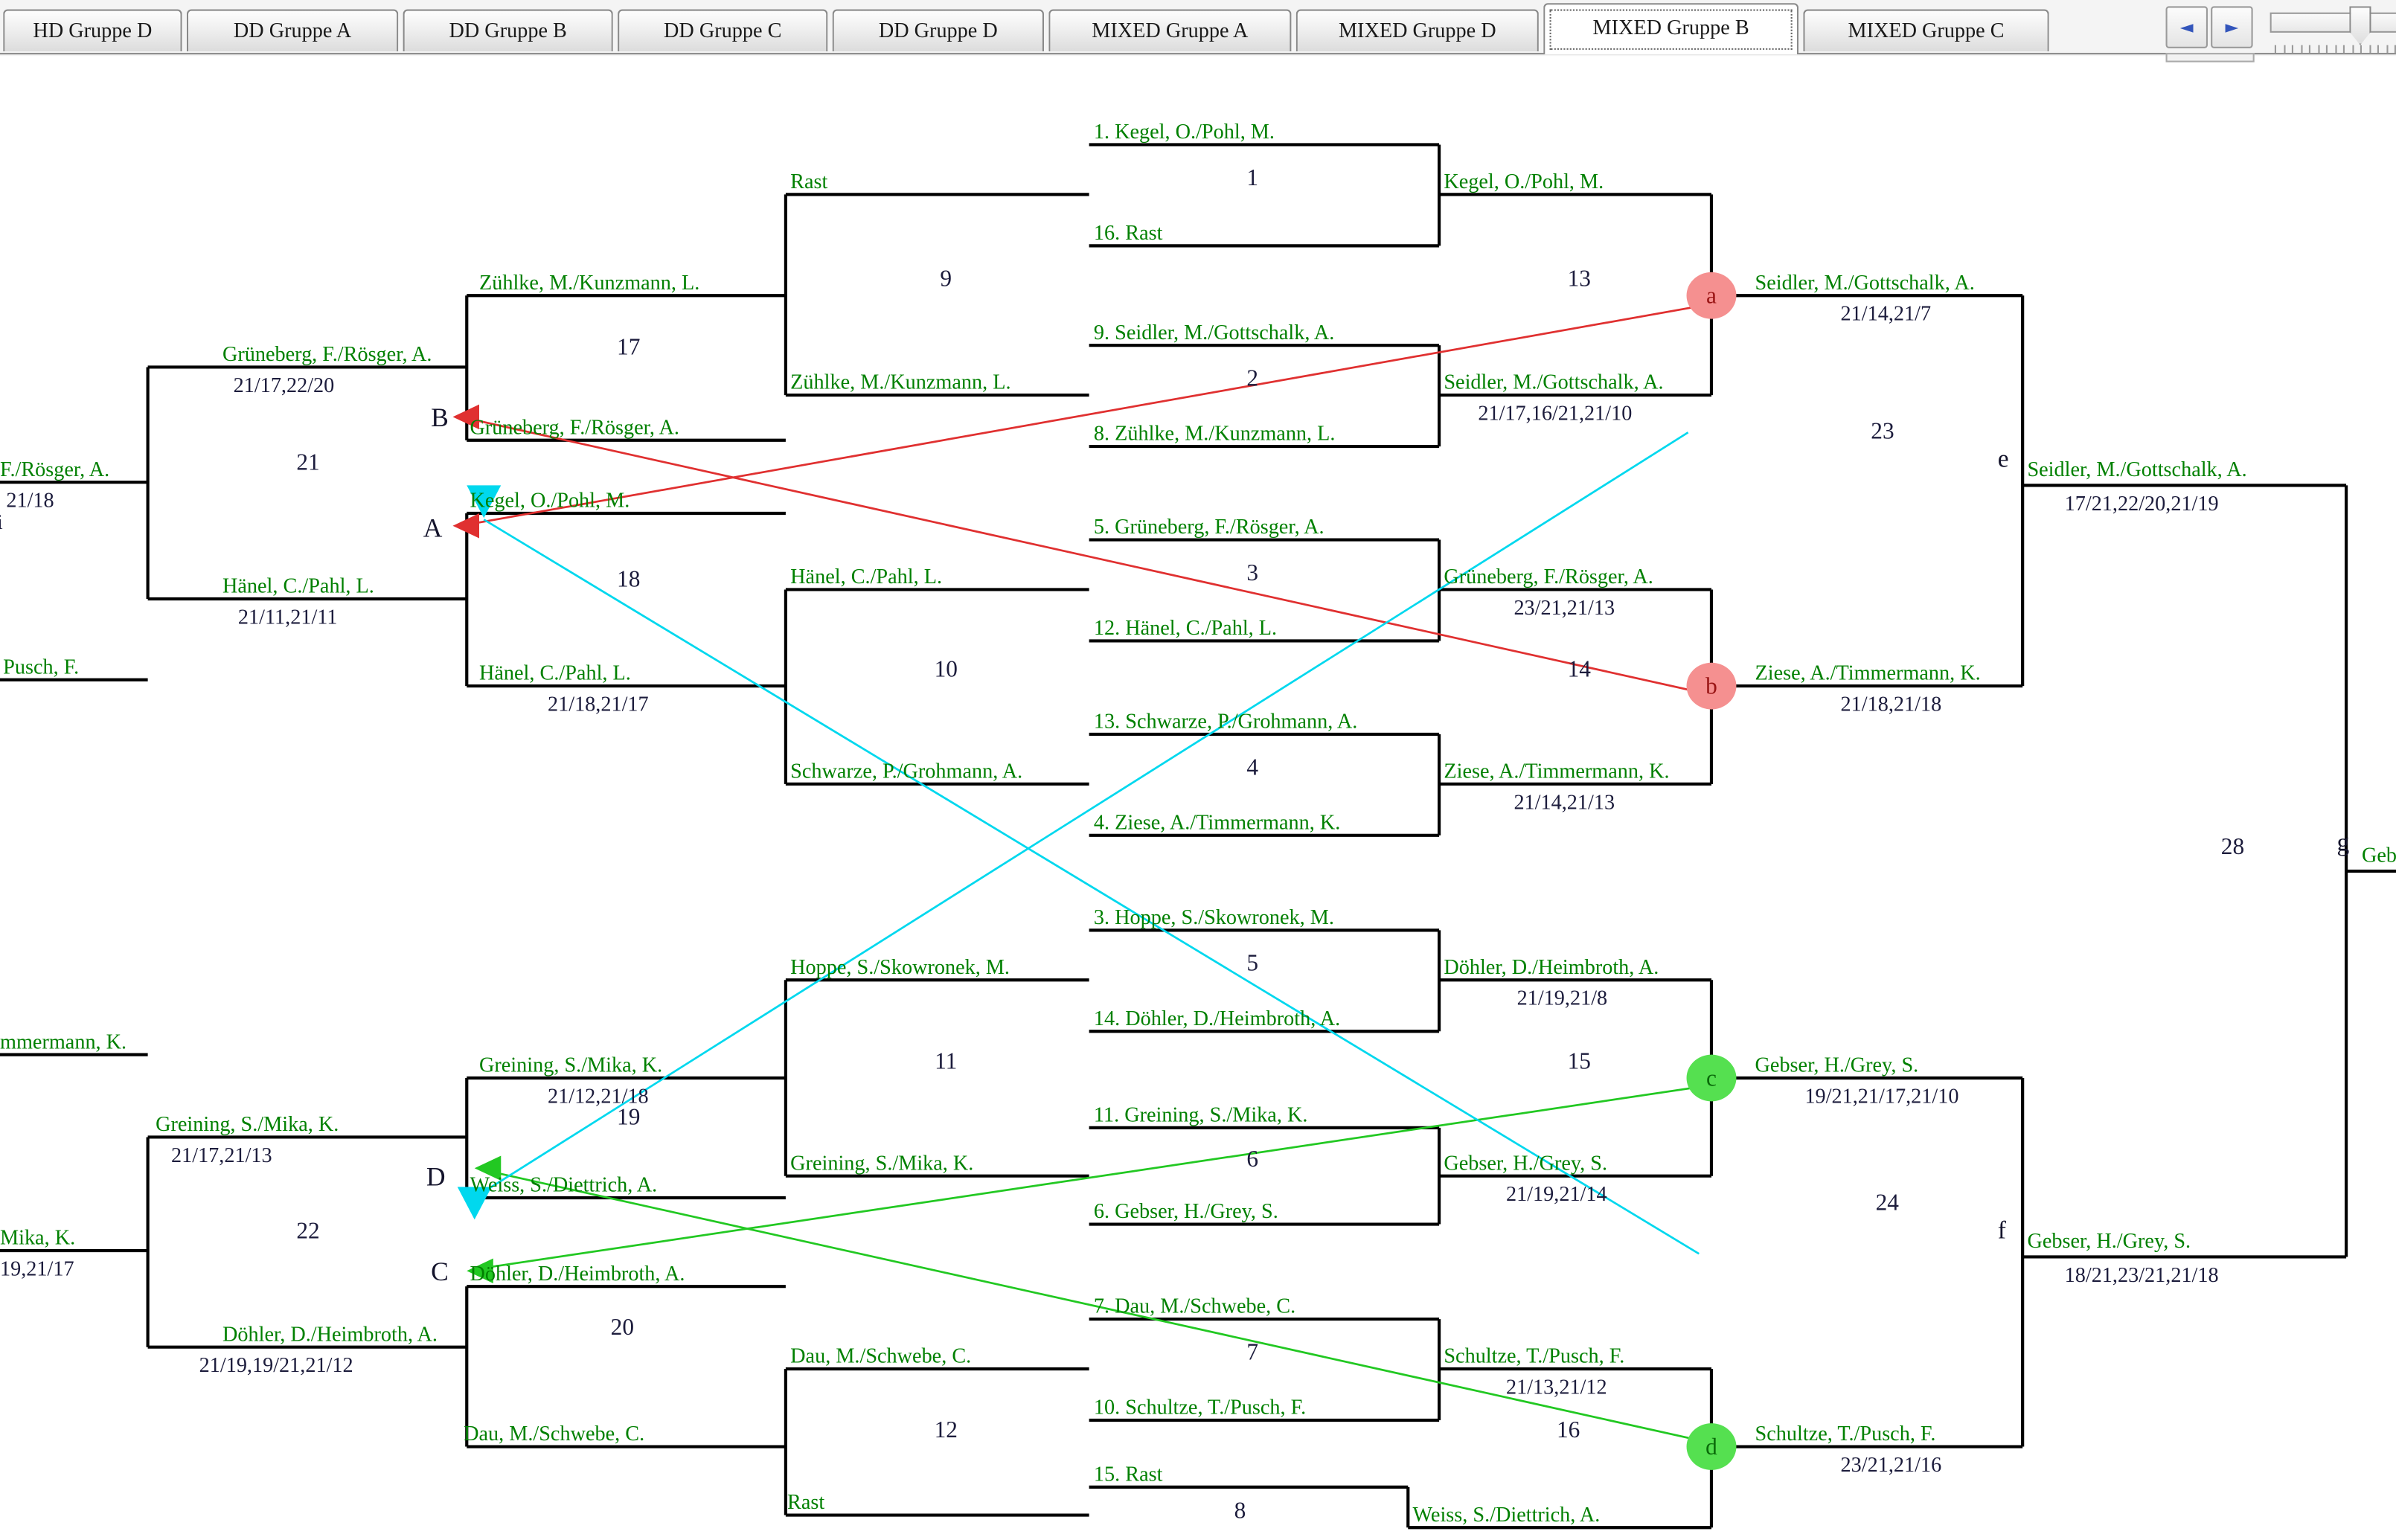  Describe the element at coordinates (900, 967) in the screenshot. I see `team-label: Hoppe, S./Skowronek, M.` at that location.